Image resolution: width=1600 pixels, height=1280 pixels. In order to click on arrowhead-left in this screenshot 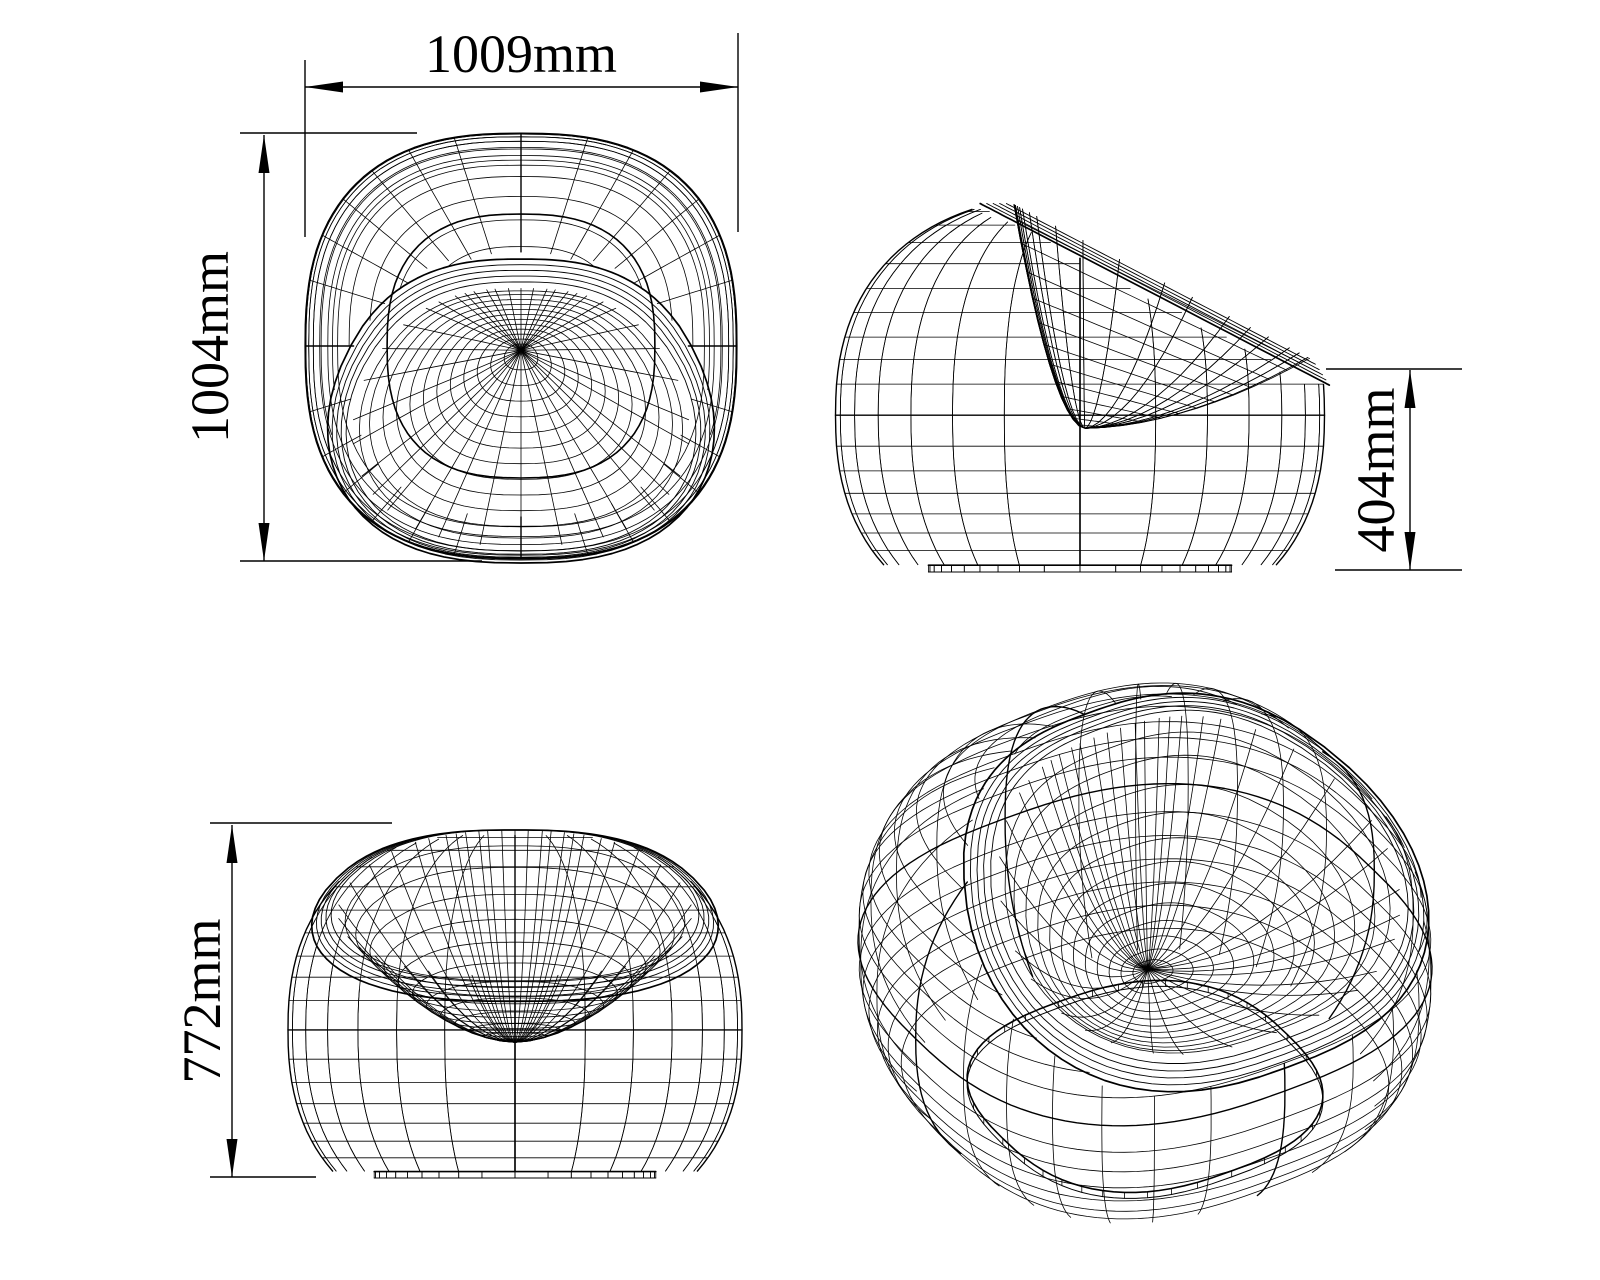, I will do `click(324, 87)`.